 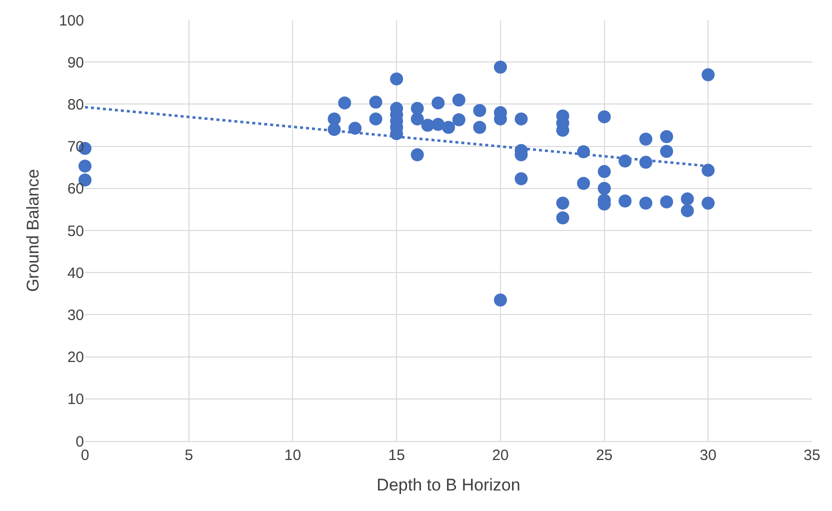 What do you see at coordinates (604, 455) in the screenshot?
I see `x-tick-label: 25` at bounding box center [604, 455].